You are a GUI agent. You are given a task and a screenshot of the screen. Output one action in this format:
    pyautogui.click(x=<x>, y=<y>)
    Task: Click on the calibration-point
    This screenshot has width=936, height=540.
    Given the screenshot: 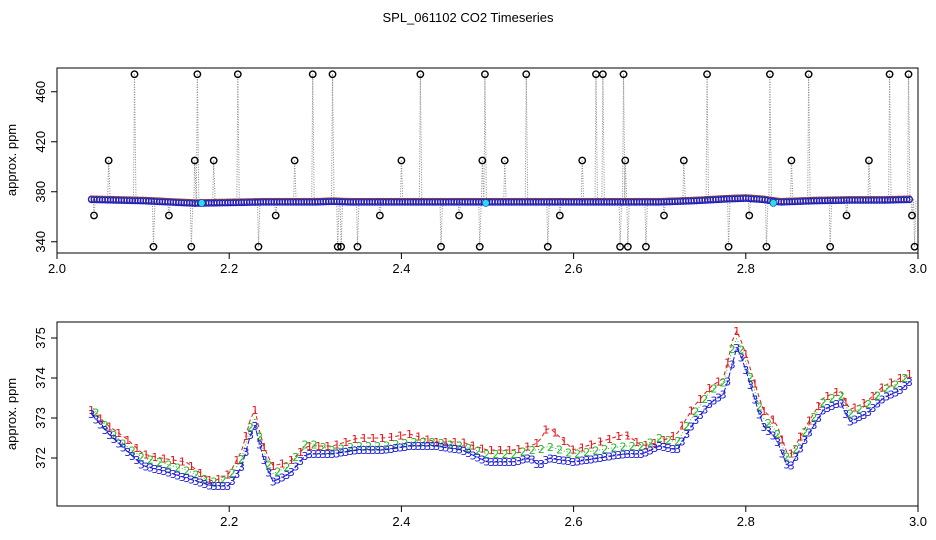 What is the action you would take?
    pyautogui.click(x=773, y=203)
    